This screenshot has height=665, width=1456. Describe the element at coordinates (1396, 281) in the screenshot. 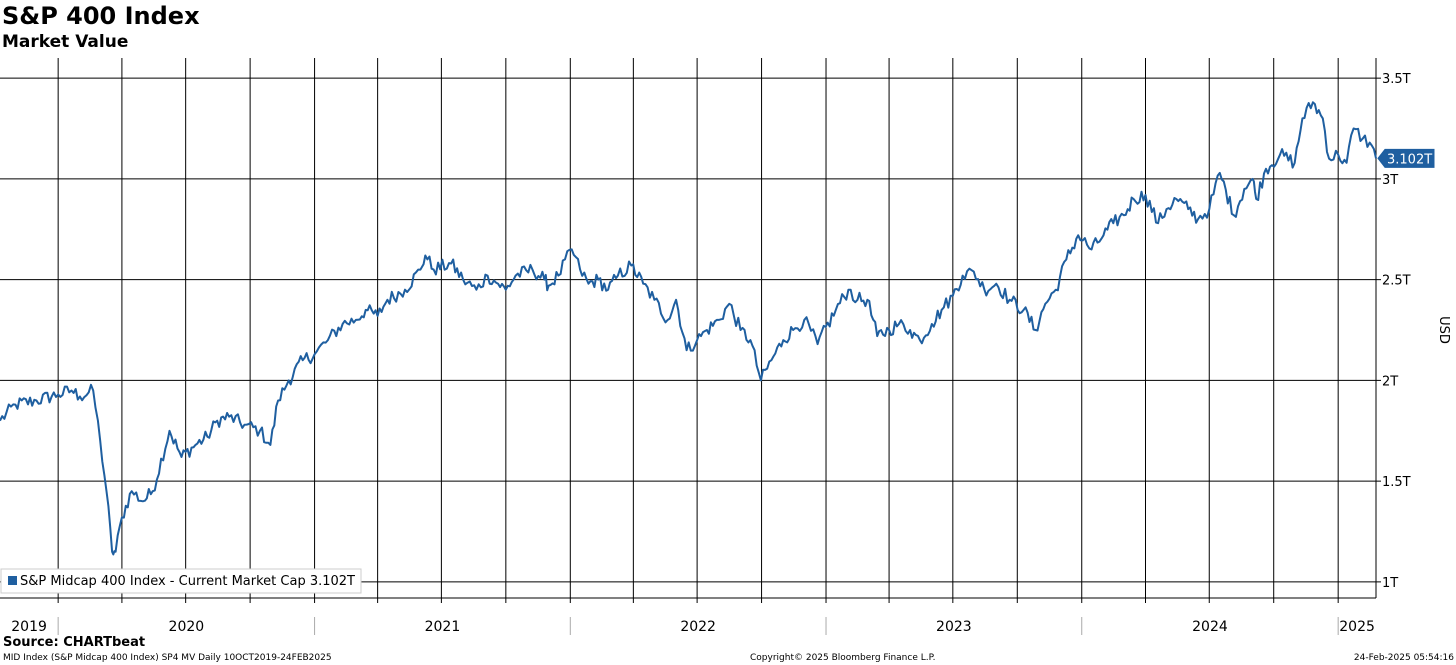

I see `y-tick-label: 2.5T` at that location.